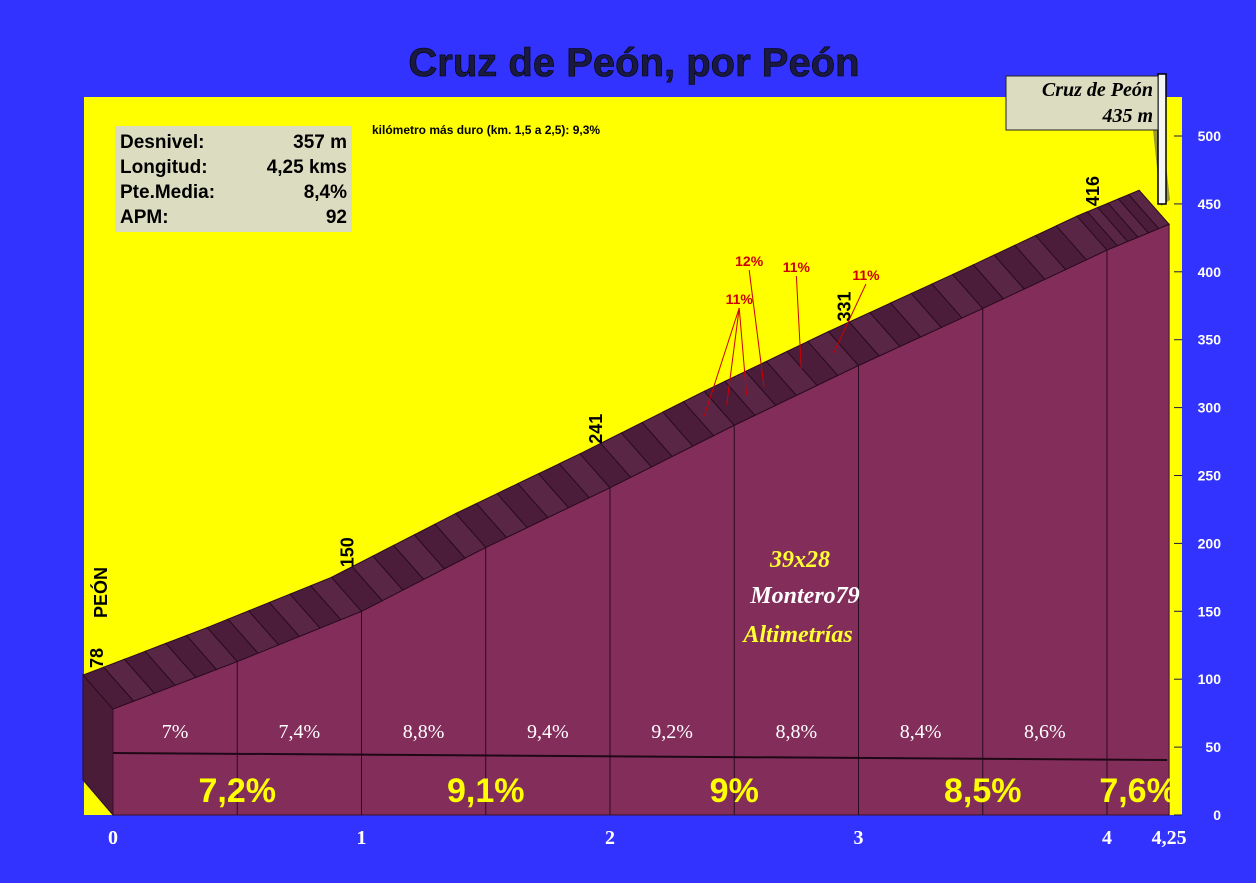  I want to click on stat-apm-value: 92, so click(336, 217).